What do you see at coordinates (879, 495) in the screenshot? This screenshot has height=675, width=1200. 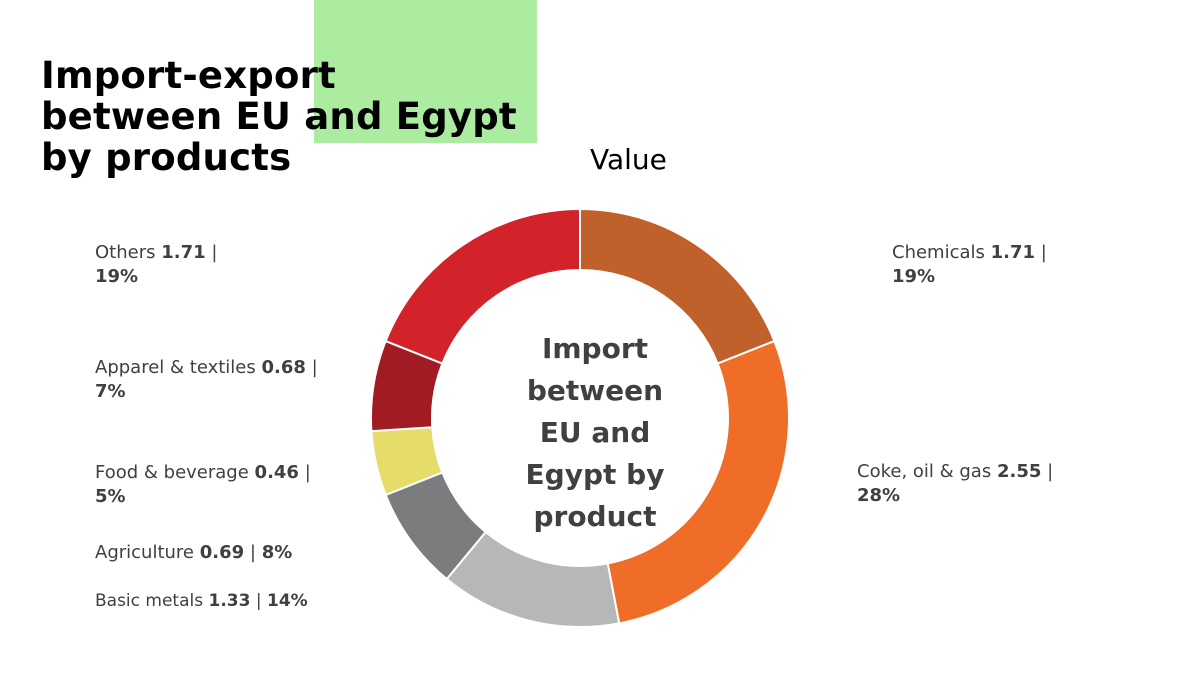 I see `slice-label-percent: 28%` at bounding box center [879, 495].